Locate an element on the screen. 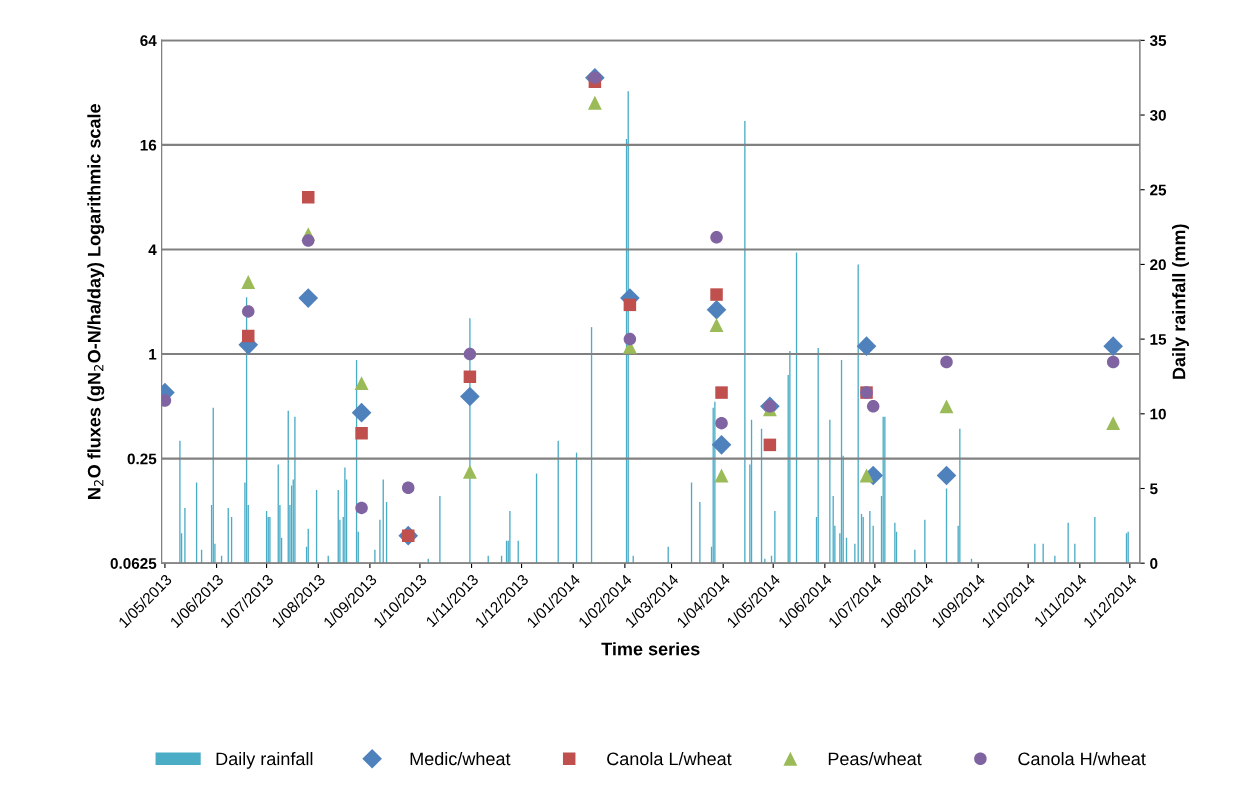  y-axis-title: N$_{2}$O fluxes (gN$_{2}$O-N/ha/day) Logarithmic scale is located at coordinates (96, 301).